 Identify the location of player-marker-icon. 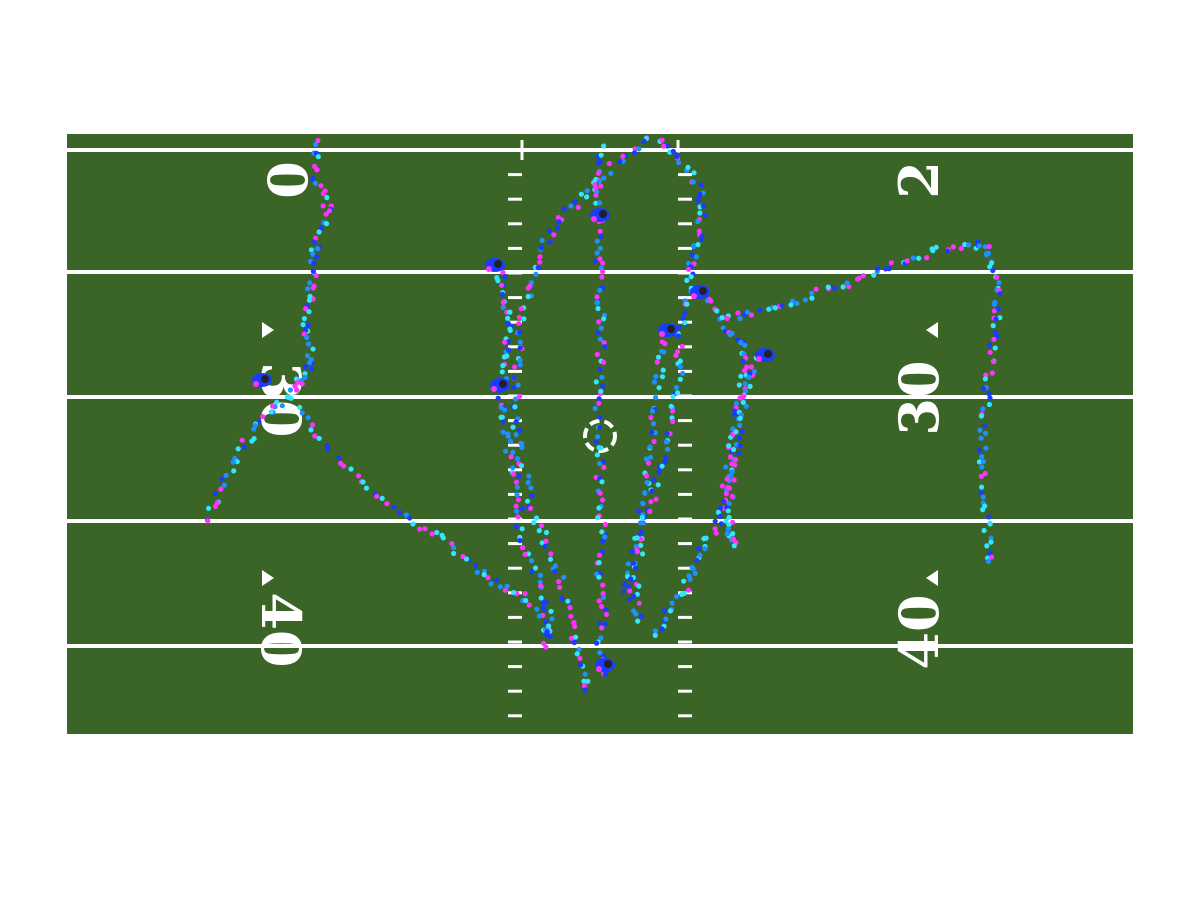
(605, 665).